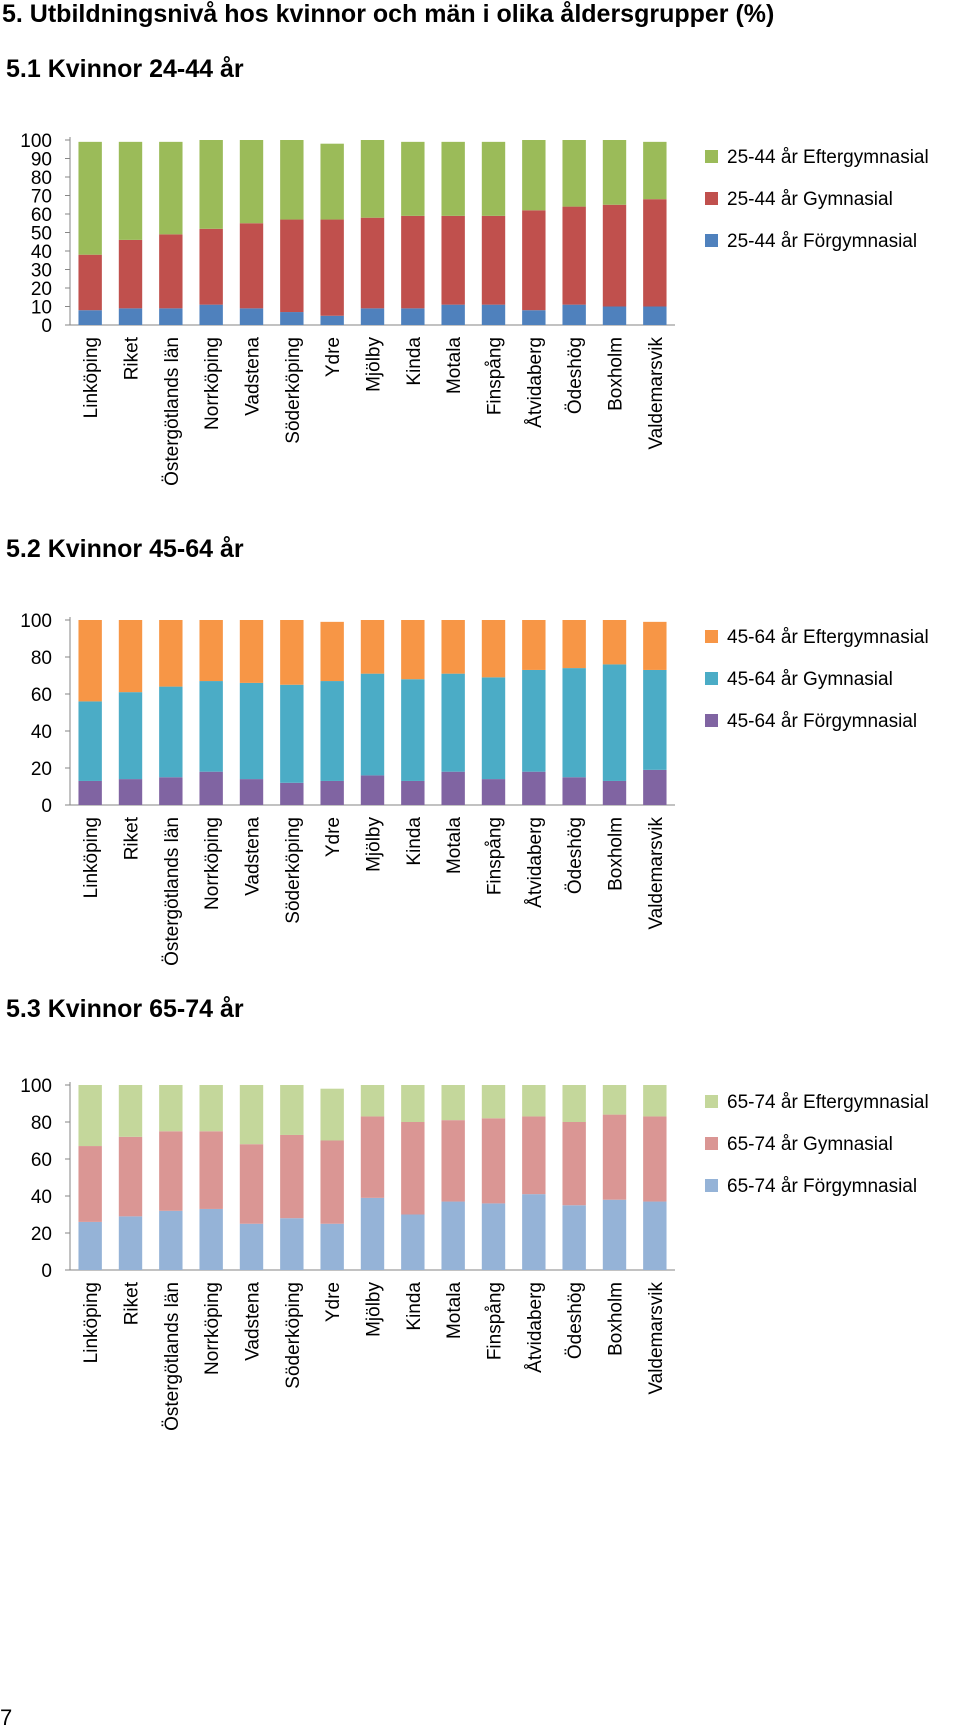  I want to click on x-tick-label: Linköping, so click(91, 1322).